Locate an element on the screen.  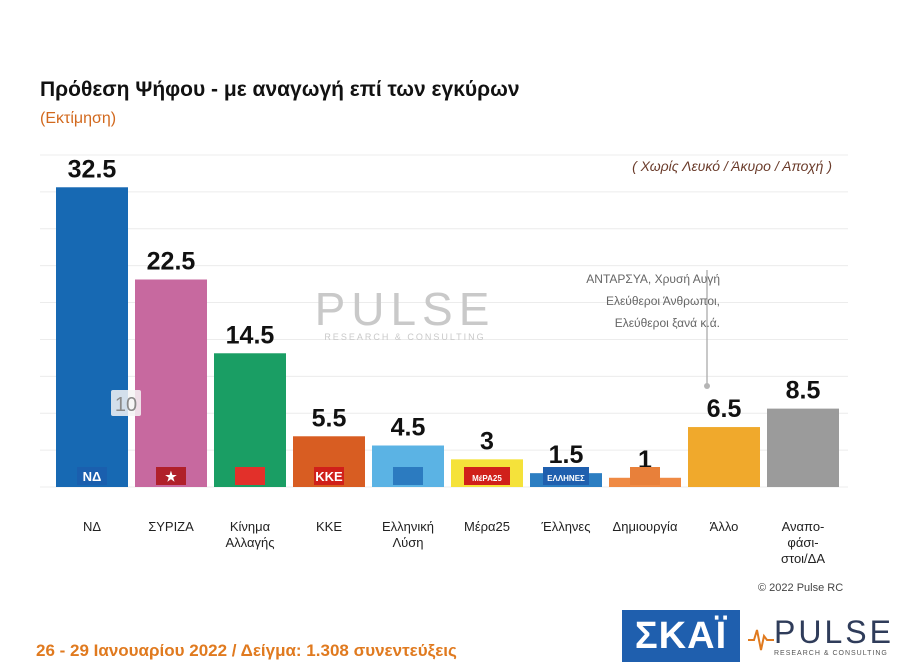
data-label: 6.5 is located at coordinates (724, 409).